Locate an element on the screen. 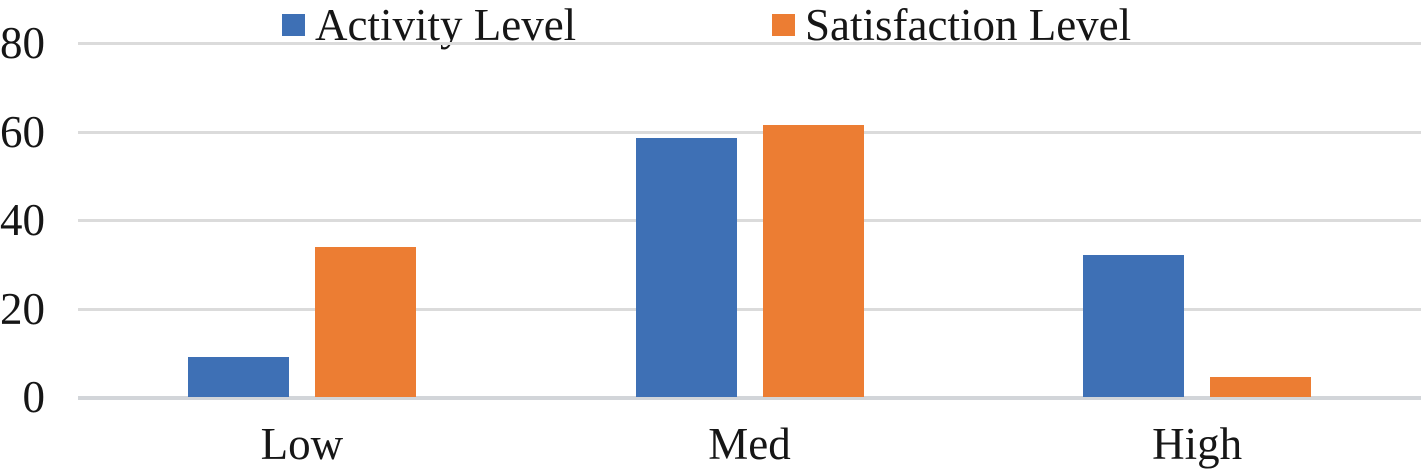 The height and width of the screenshot is (475, 1421). bar-satisfaction-level-low is located at coordinates (365, 321).